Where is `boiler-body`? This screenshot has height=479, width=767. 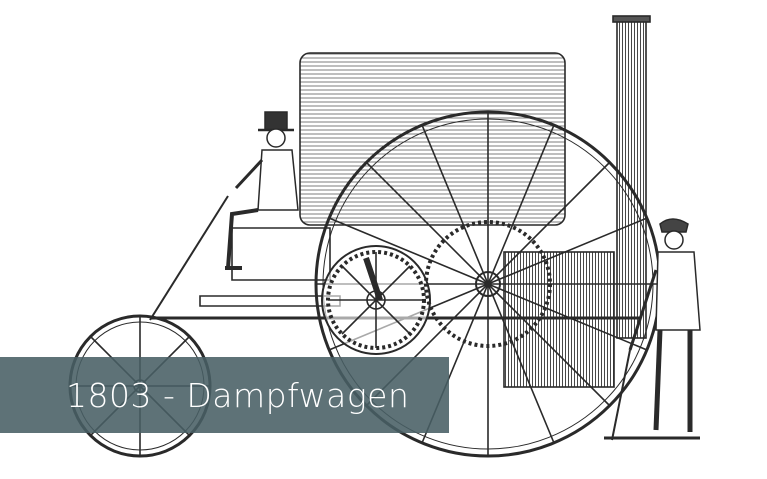 boiler-body is located at coordinates (432, 139).